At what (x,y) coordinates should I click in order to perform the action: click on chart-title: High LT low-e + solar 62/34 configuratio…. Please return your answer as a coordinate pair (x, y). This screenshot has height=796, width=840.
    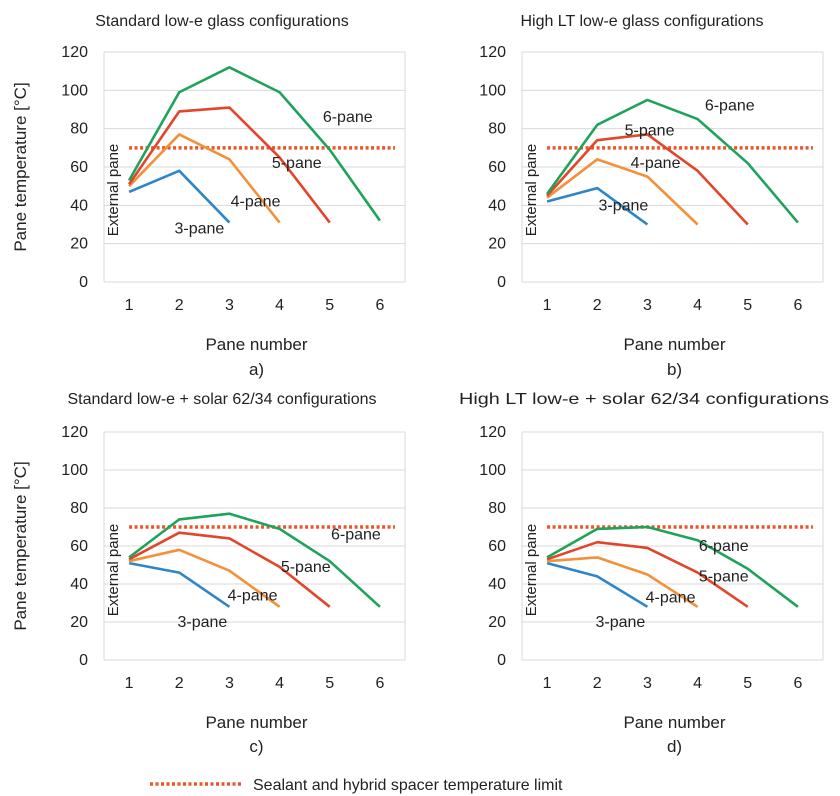
    Looking at the image, I should click on (644, 399).